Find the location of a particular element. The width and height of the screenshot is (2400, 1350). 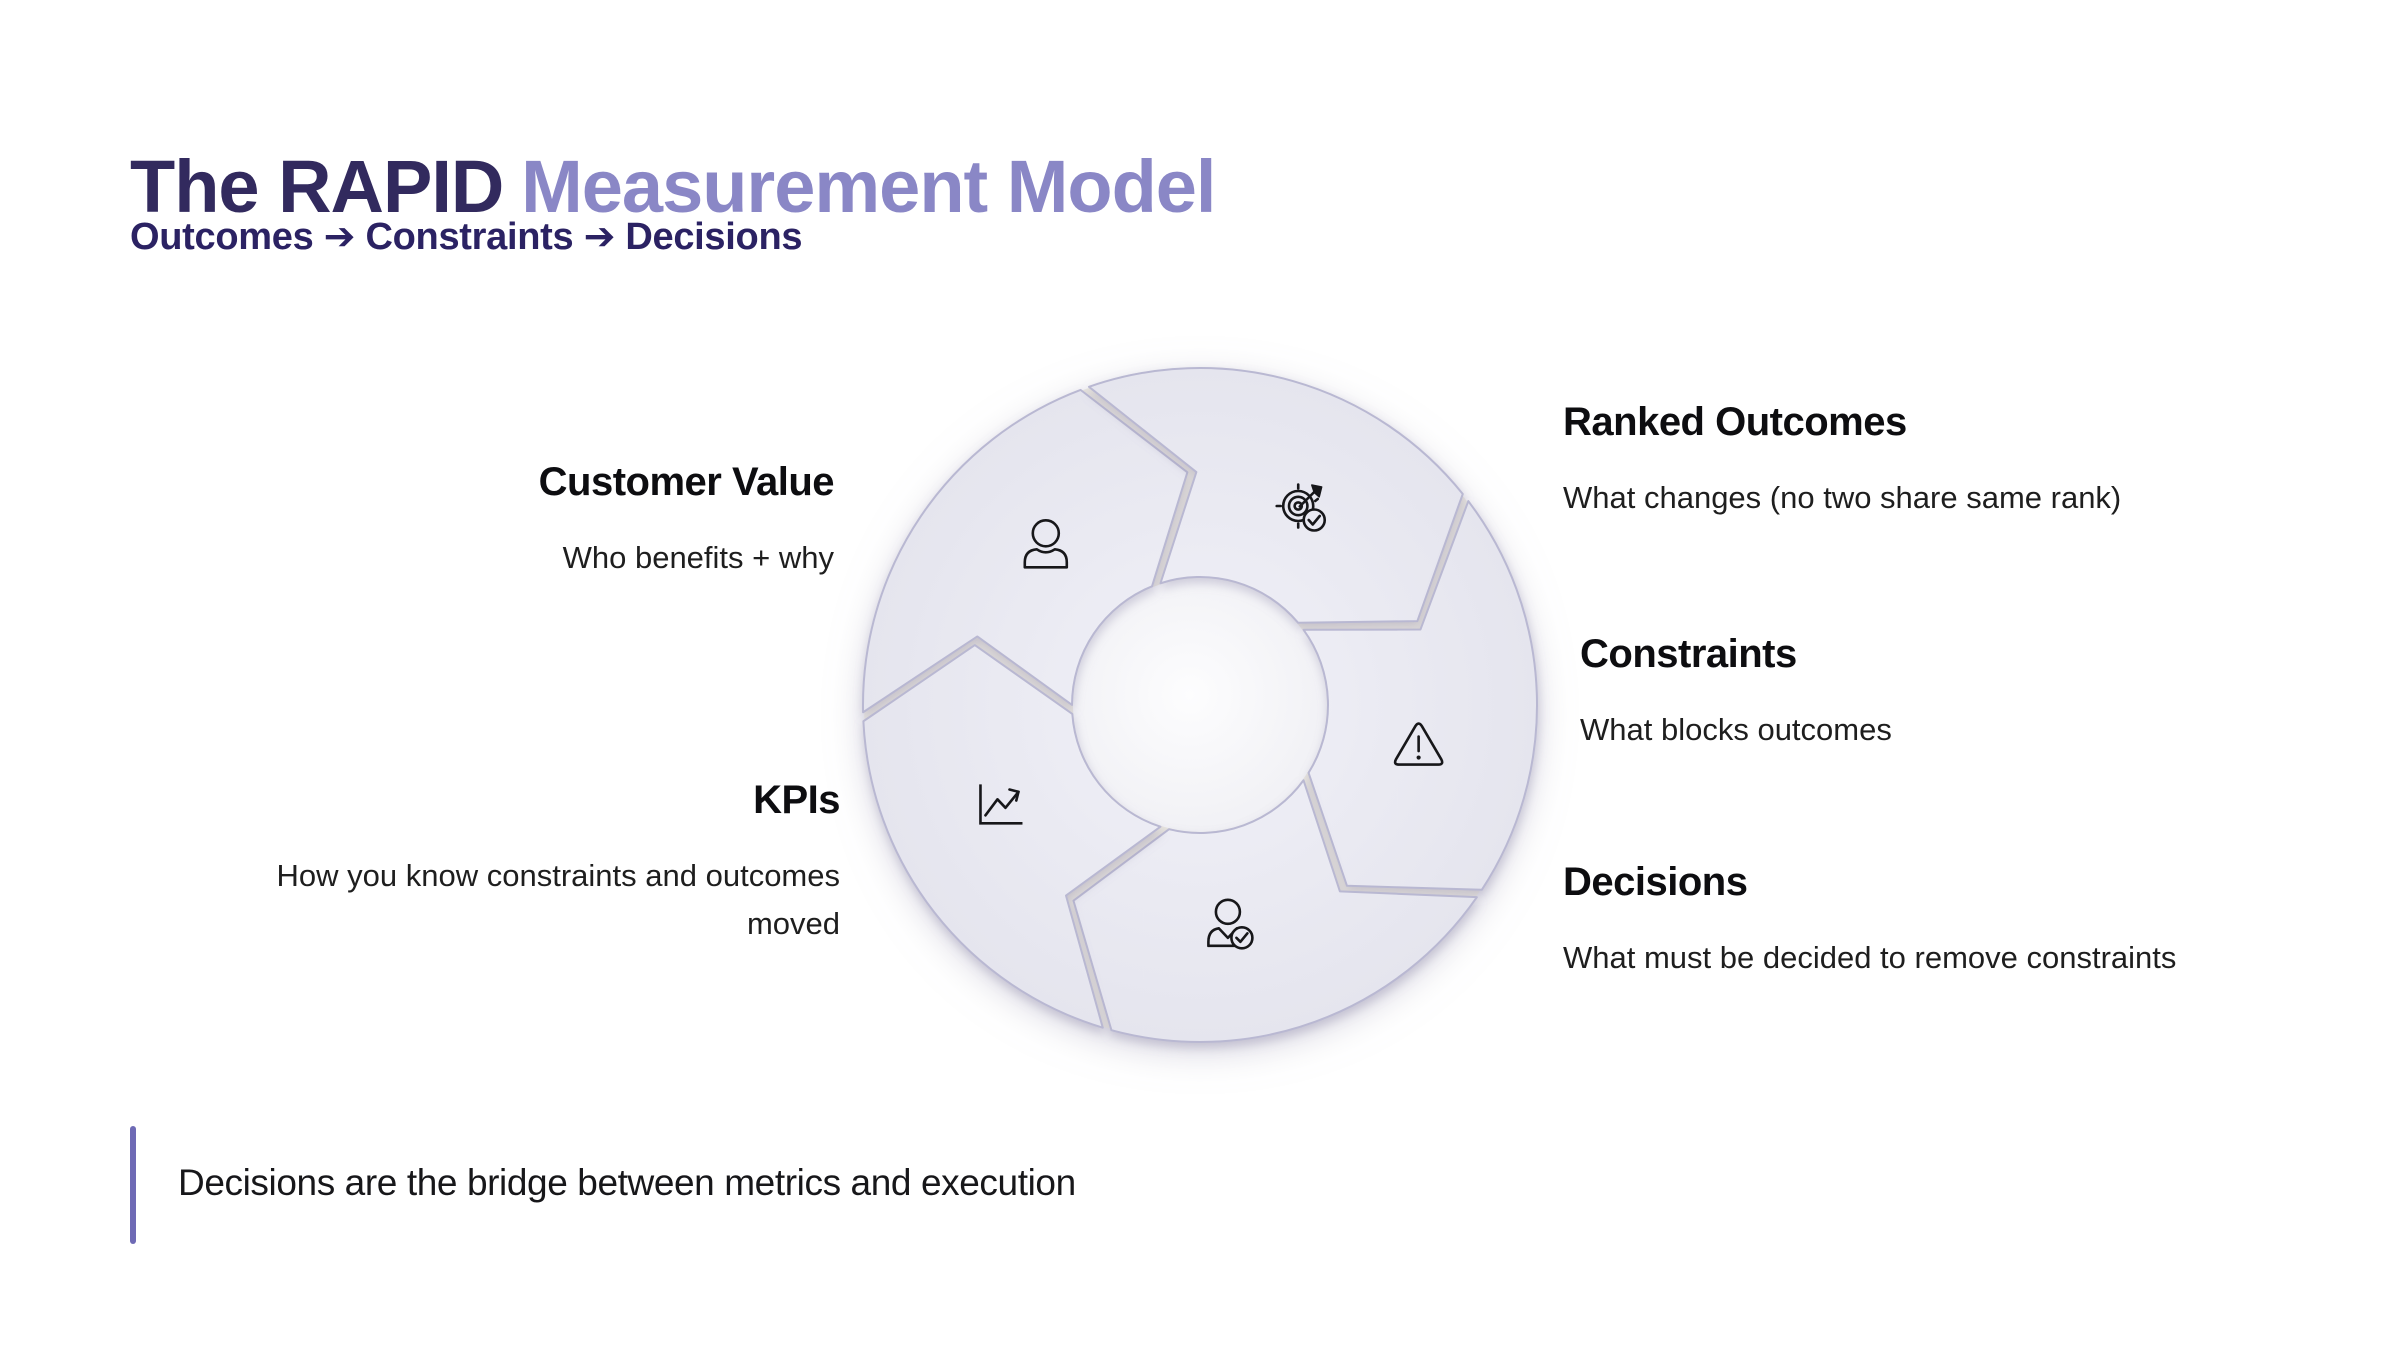

segment-decisions is located at coordinates (1275, 911).